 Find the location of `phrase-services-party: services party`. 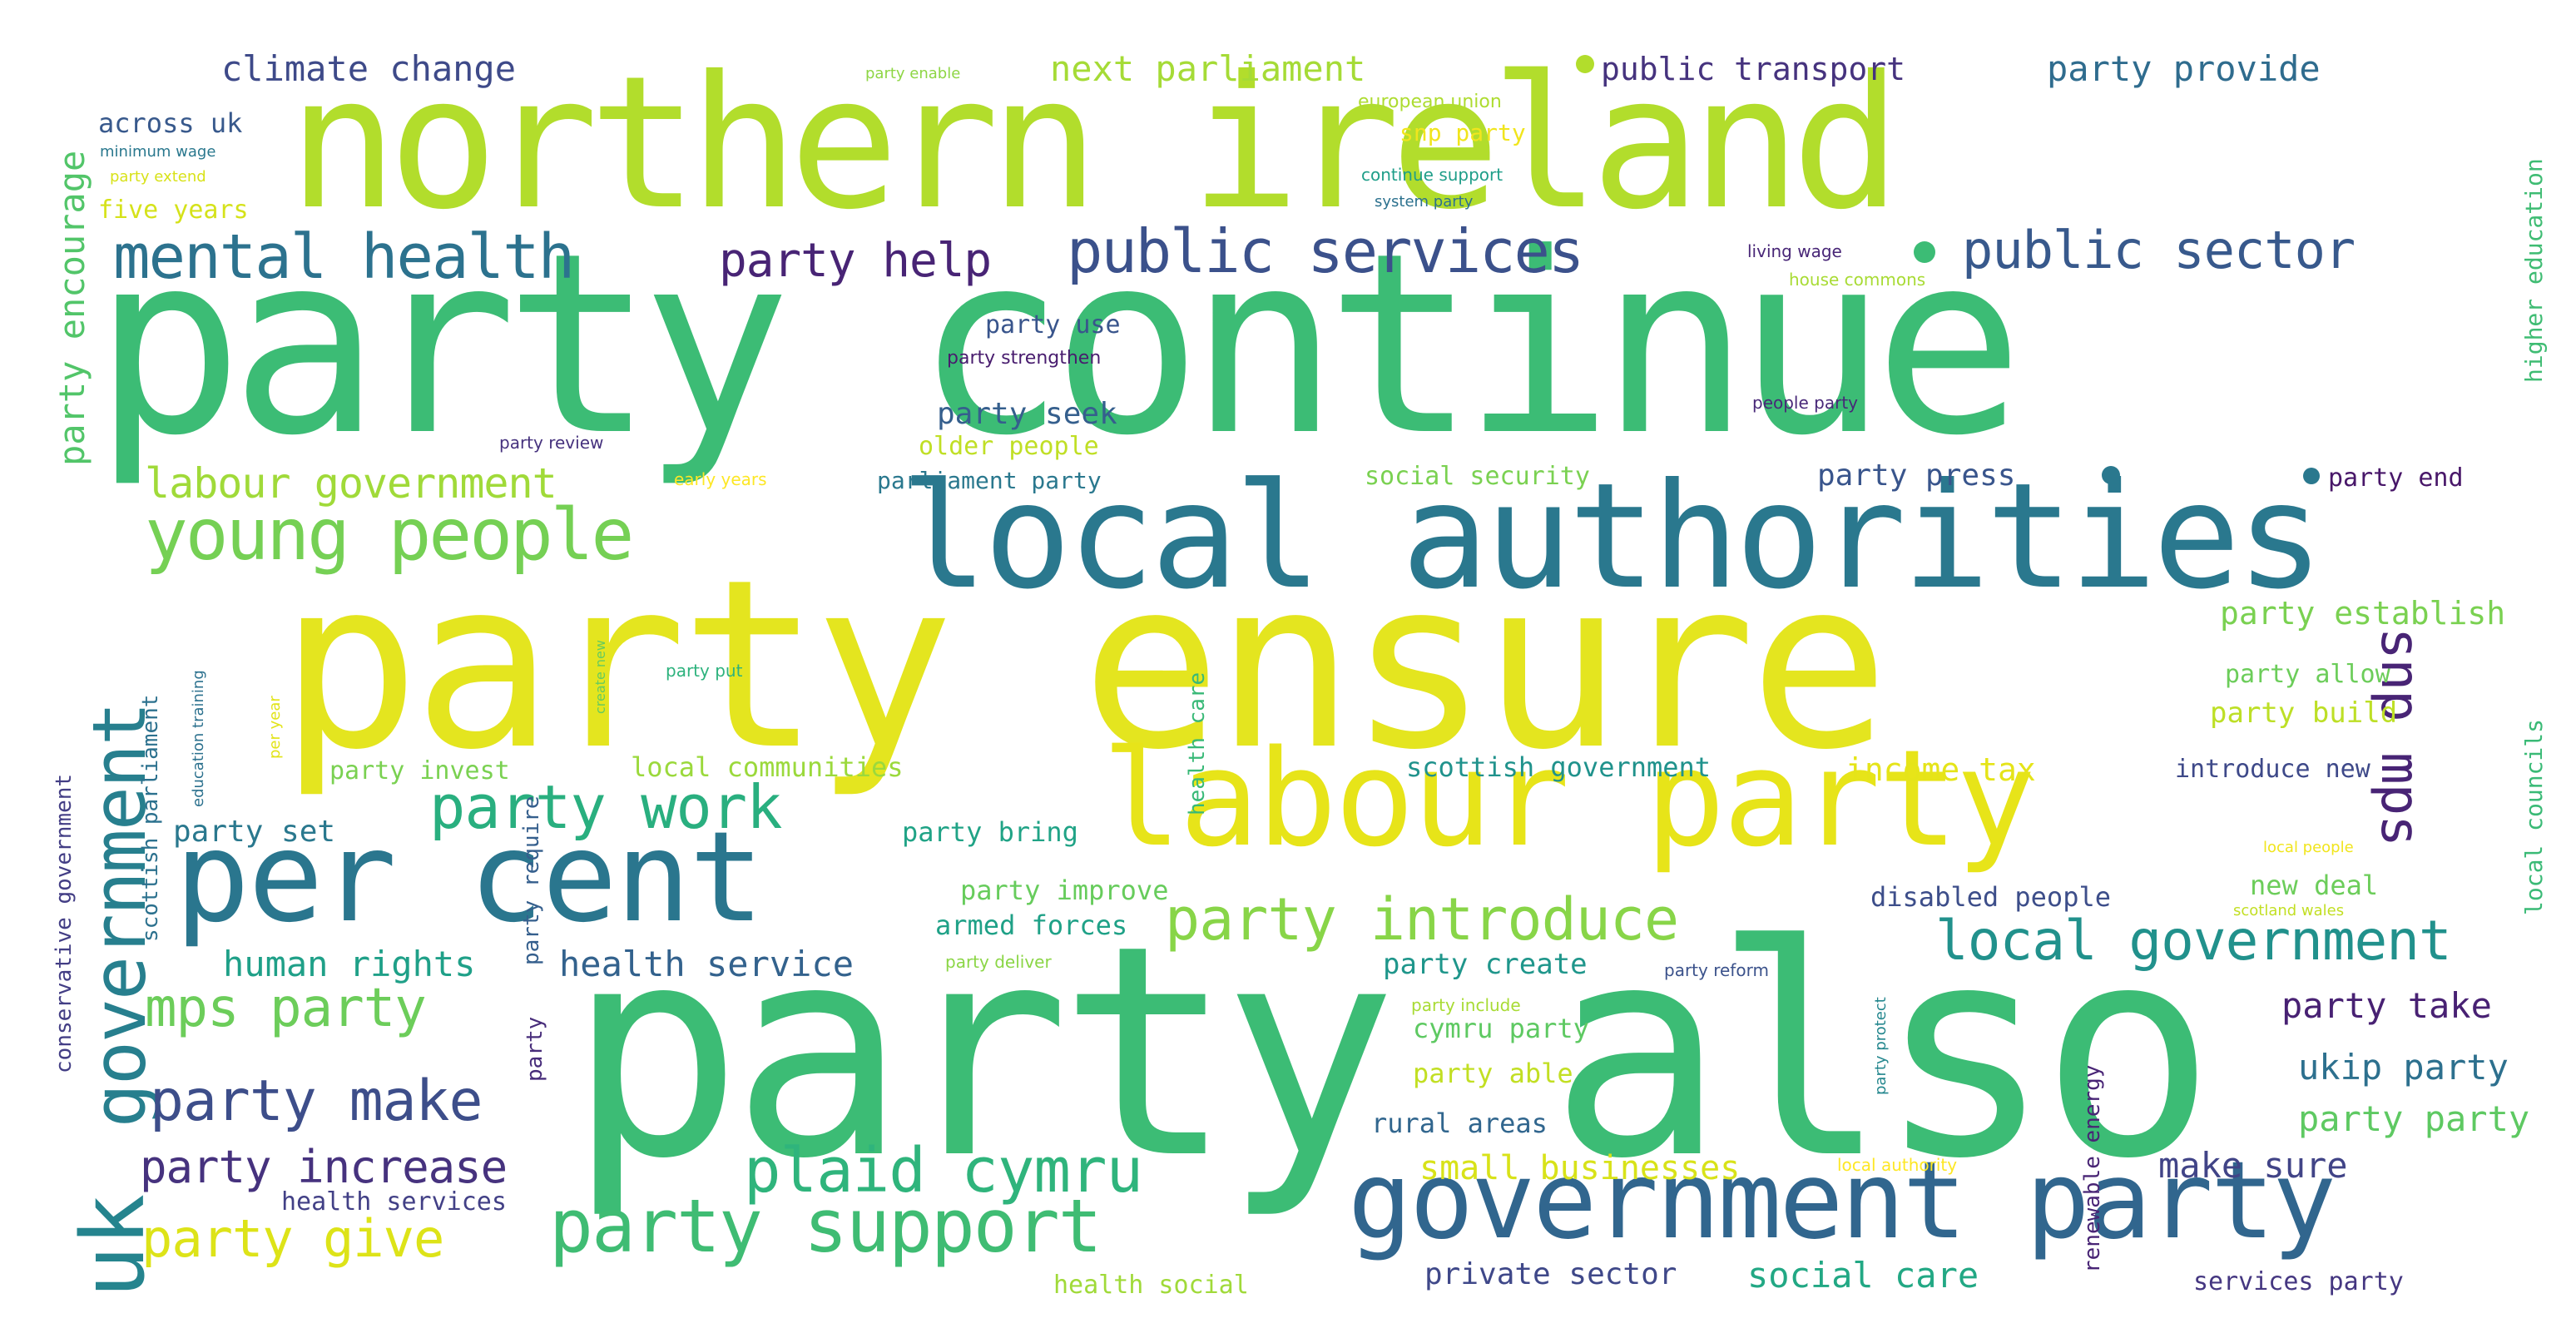

phrase-services-party: services party is located at coordinates (2298, 1281).